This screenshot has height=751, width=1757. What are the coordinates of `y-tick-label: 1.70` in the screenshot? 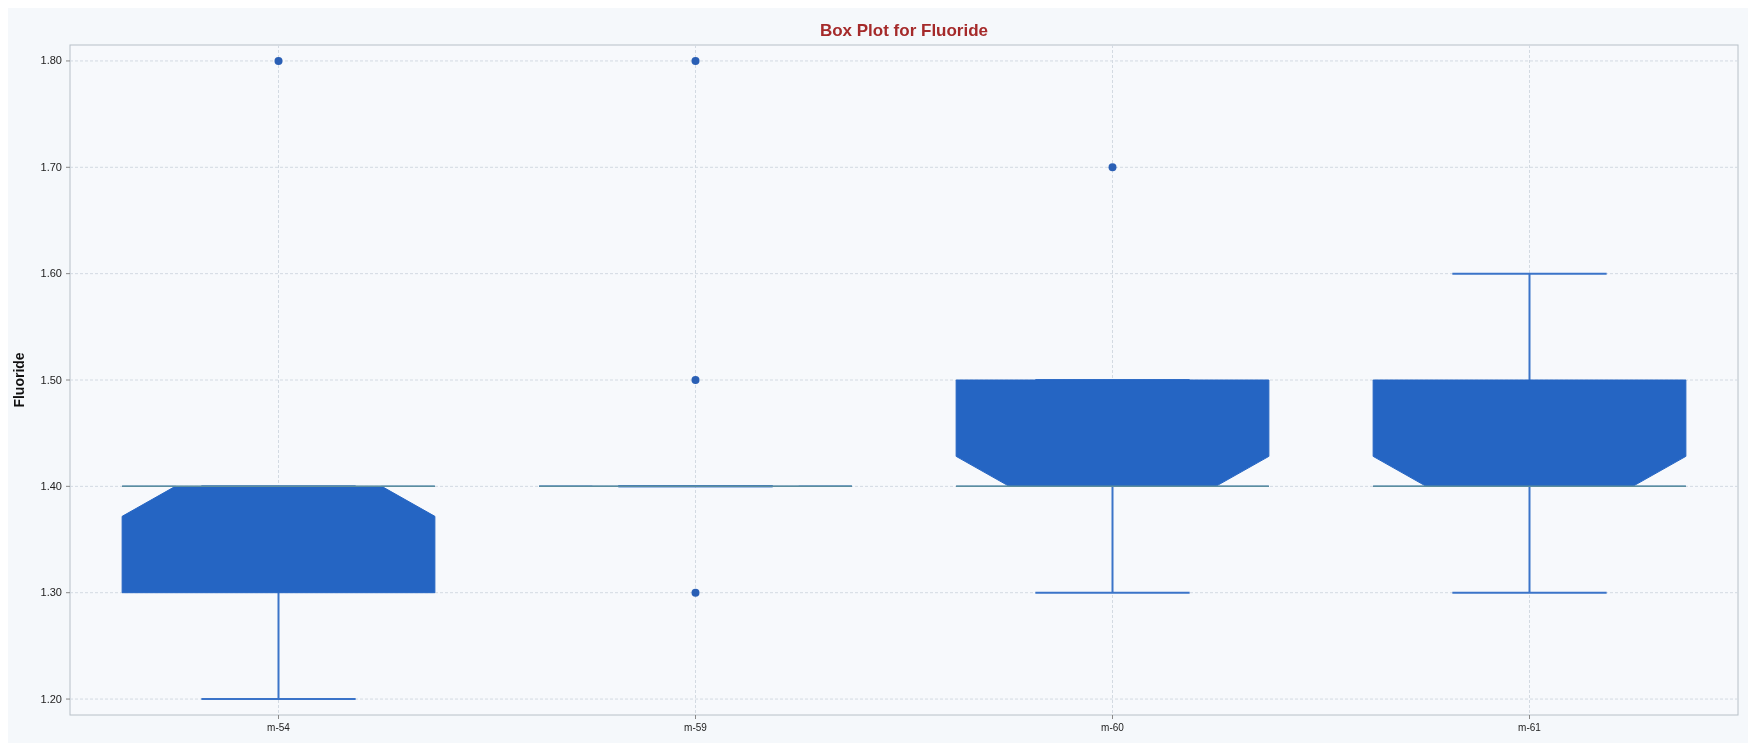 It's located at (51, 166).